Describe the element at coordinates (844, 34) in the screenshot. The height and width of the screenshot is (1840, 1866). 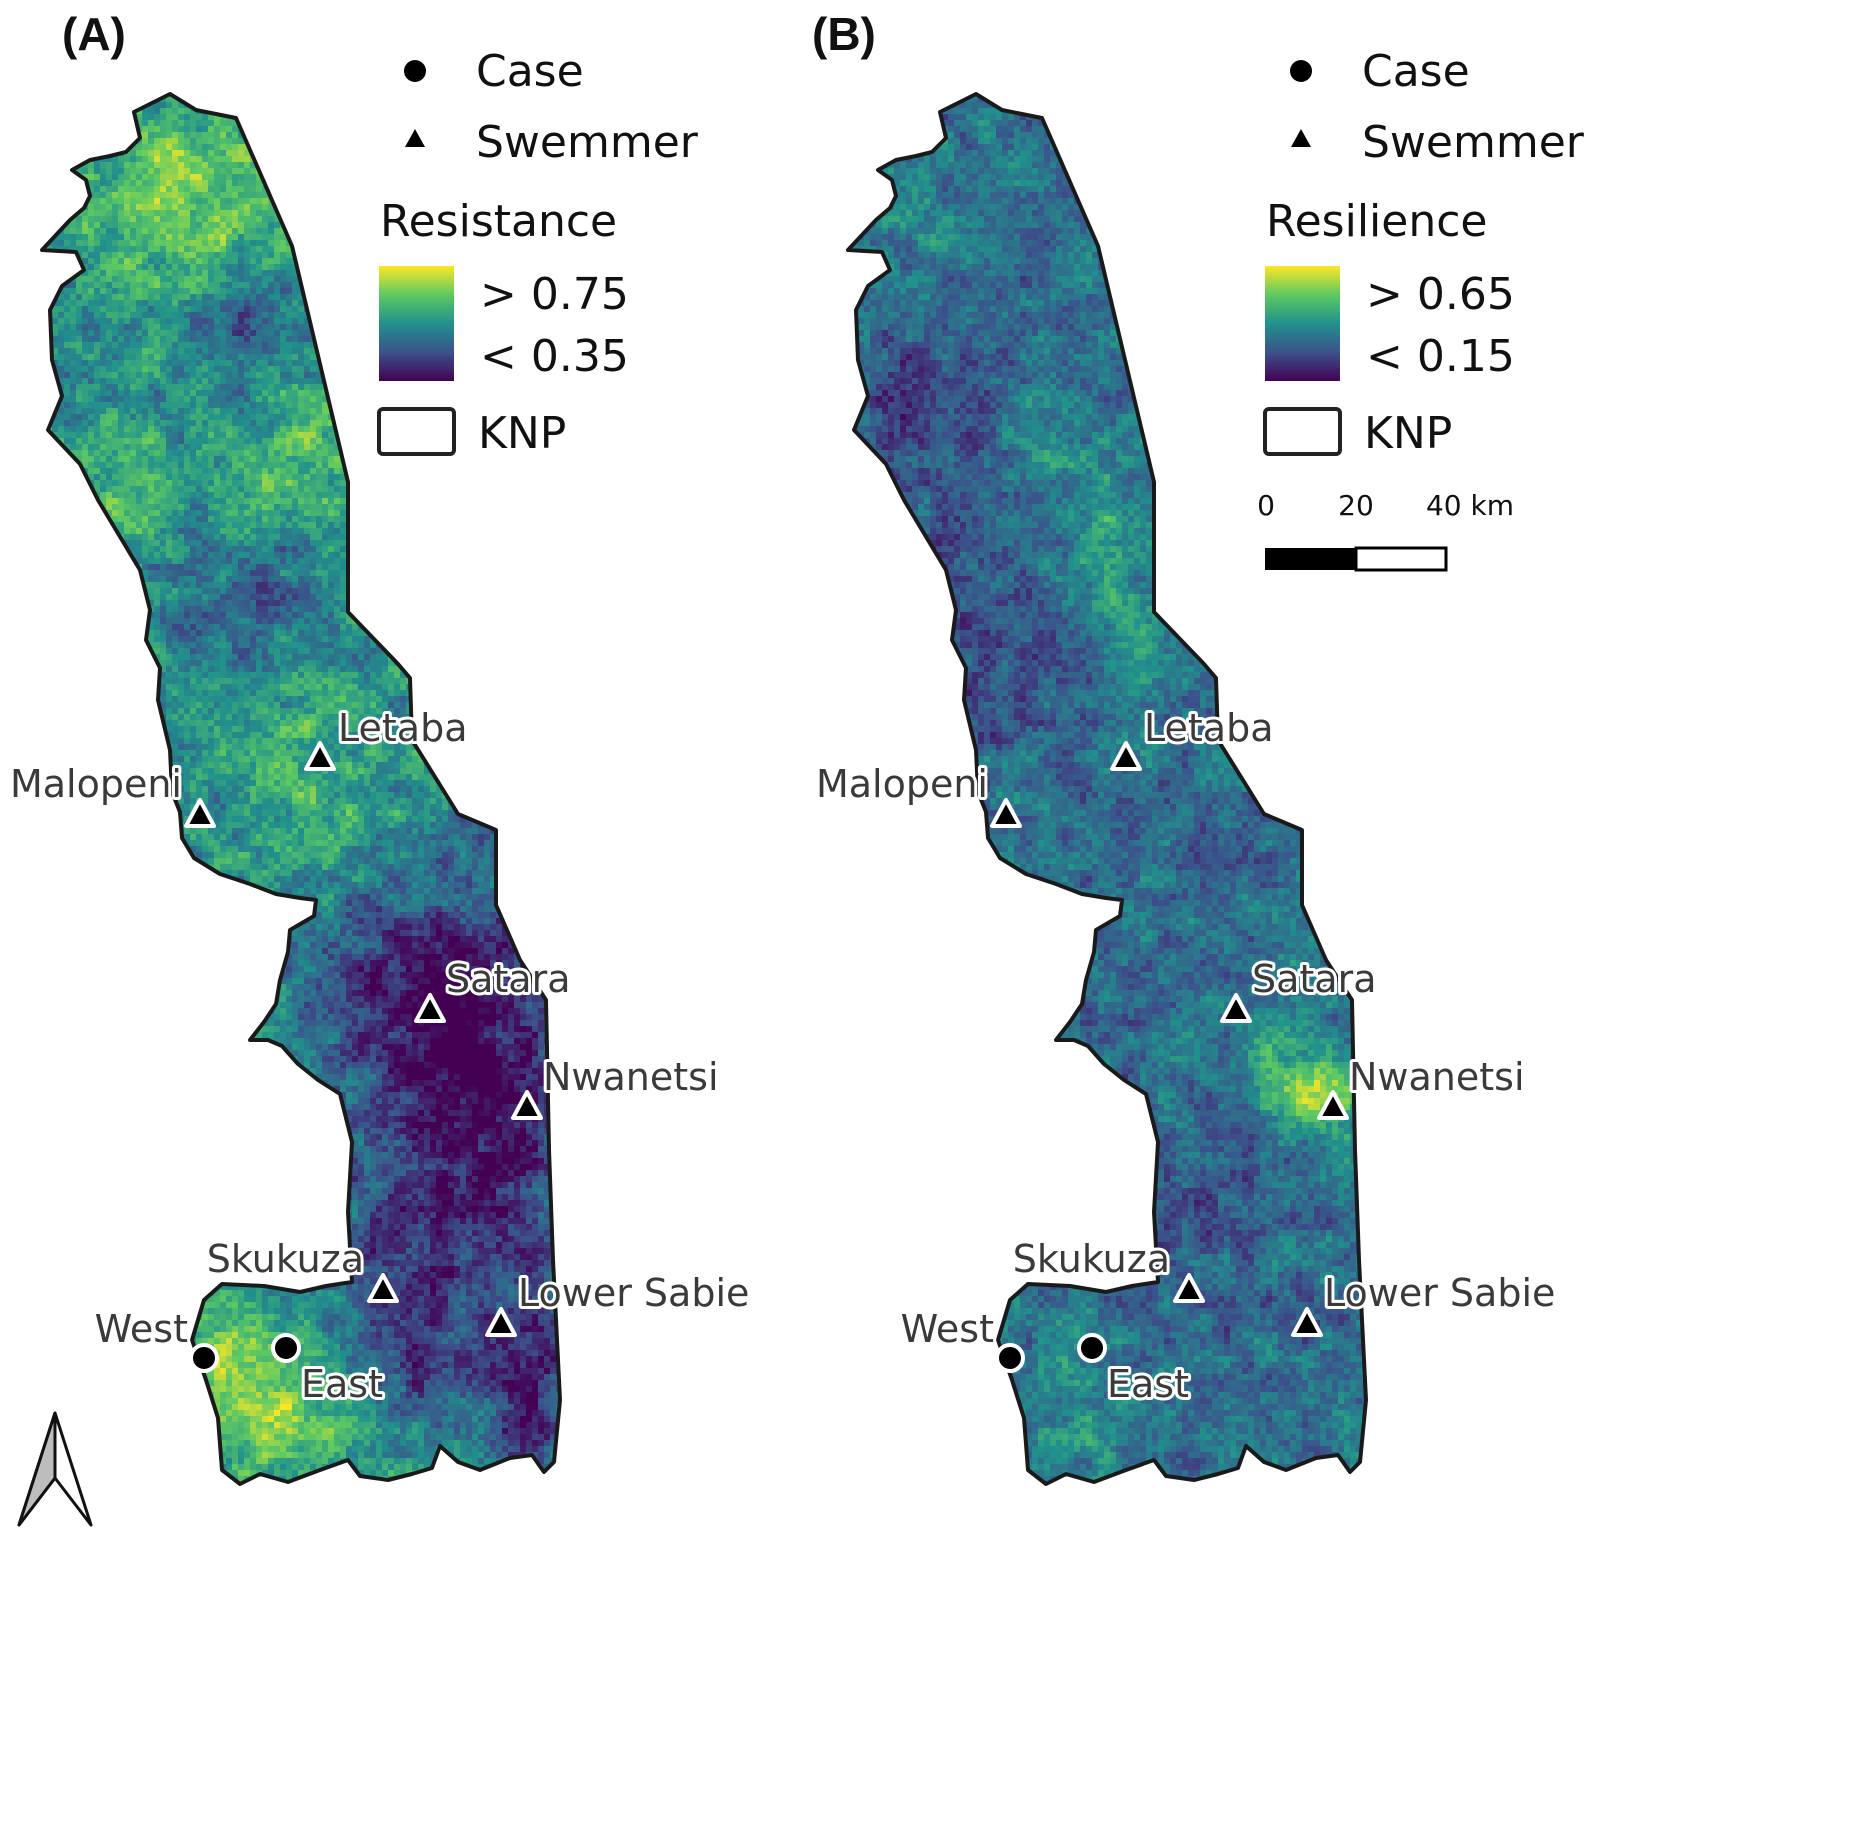
I see `panel-b-letter: (B)` at that location.